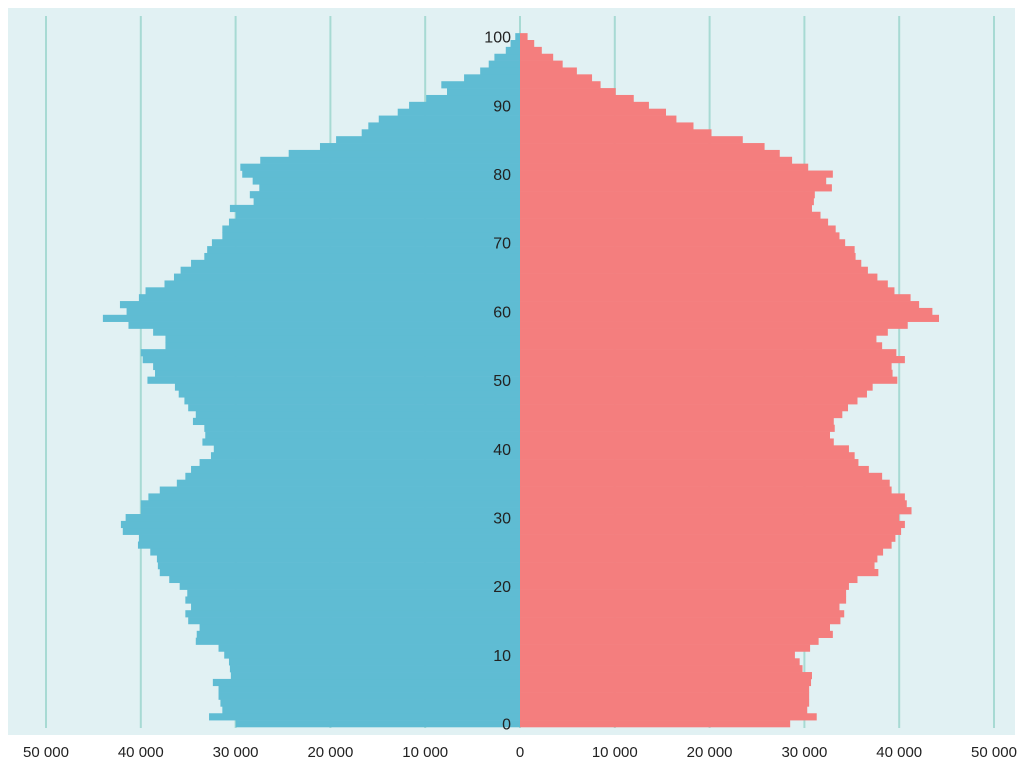 Image resolution: width=1023 pixels, height=775 pixels. I want to click on x-tick-label-9: 40 000, so click(899, 752).